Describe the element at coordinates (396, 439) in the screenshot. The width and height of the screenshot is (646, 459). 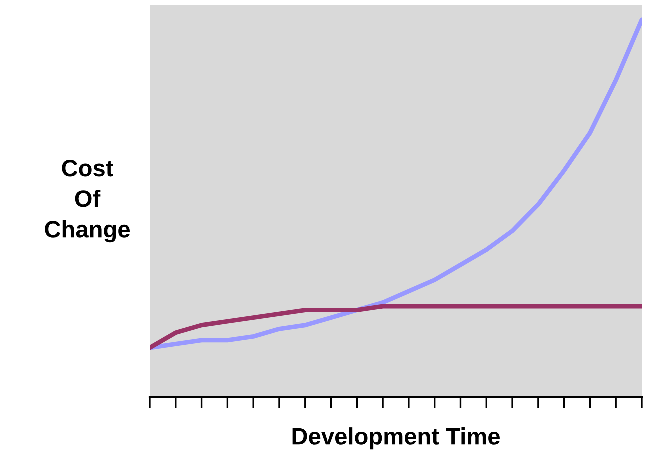
I see `x-axis-title: Development Time` at that location.